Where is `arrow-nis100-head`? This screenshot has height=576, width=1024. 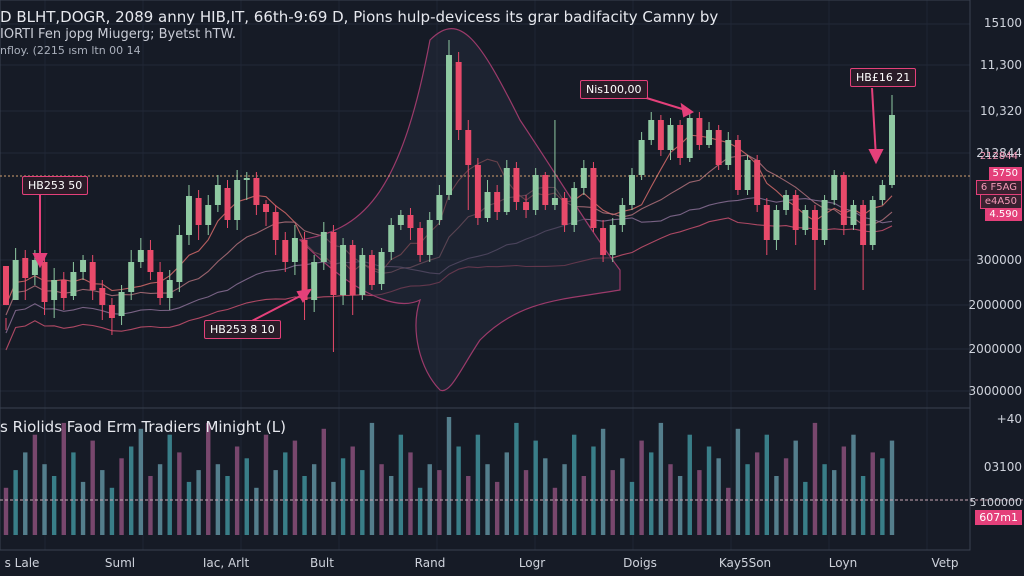
arrow-nis100-head is located at coordinates (687, 110).